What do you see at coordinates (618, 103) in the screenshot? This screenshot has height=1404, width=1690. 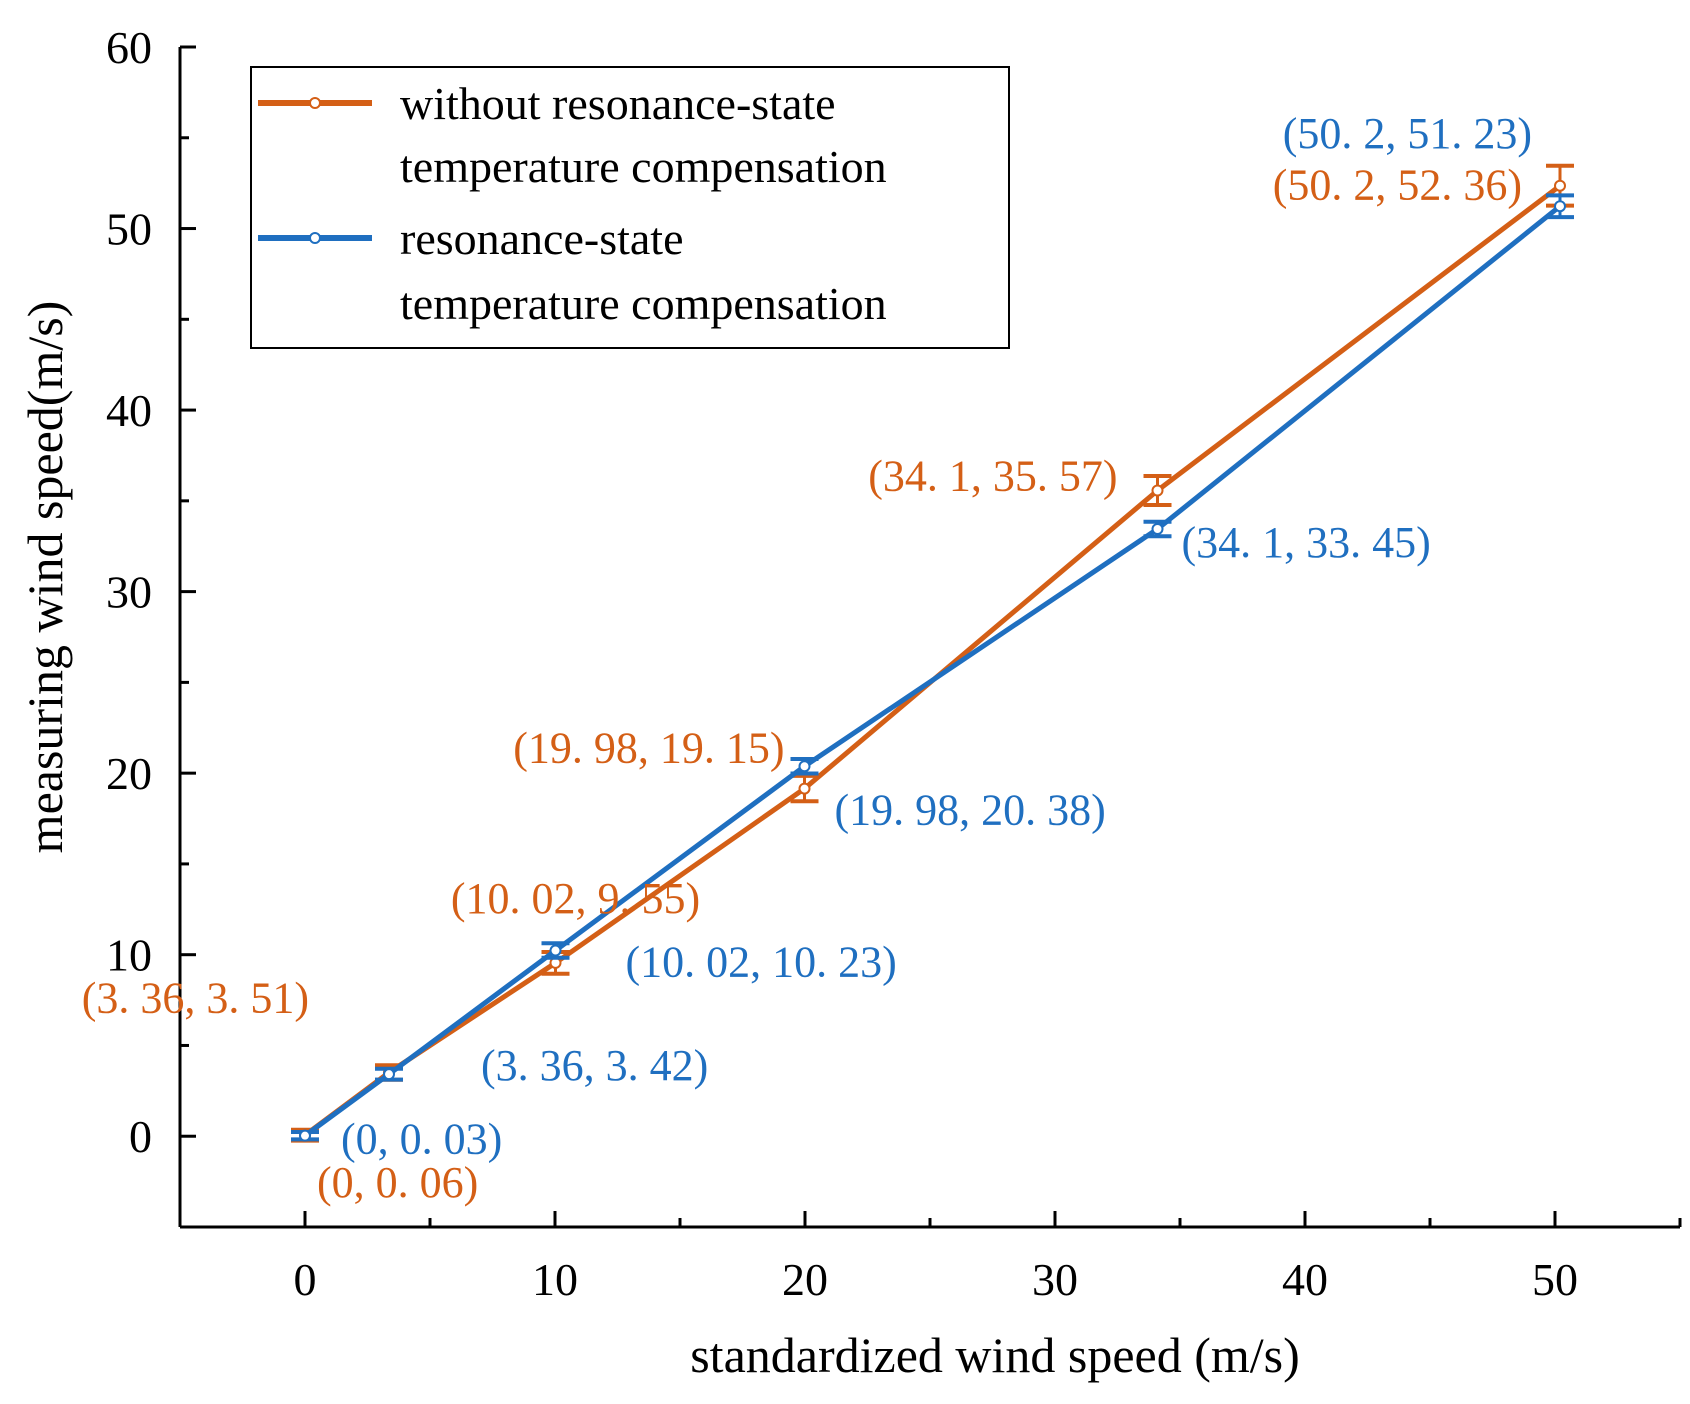 I see `legend-label-line1: without resonance-state` at bounding box center [618, 103].